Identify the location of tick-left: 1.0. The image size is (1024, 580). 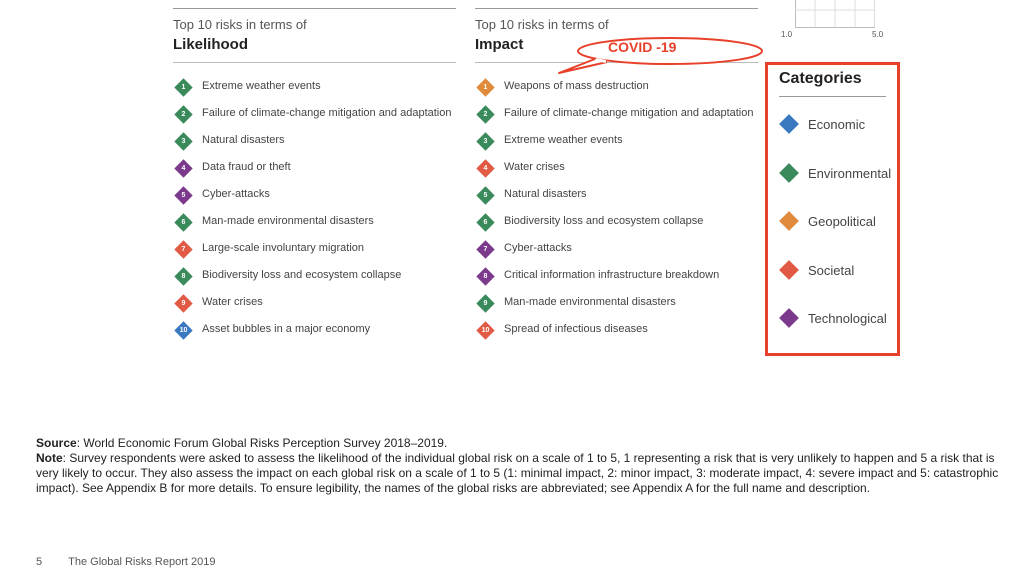
(787, 34).